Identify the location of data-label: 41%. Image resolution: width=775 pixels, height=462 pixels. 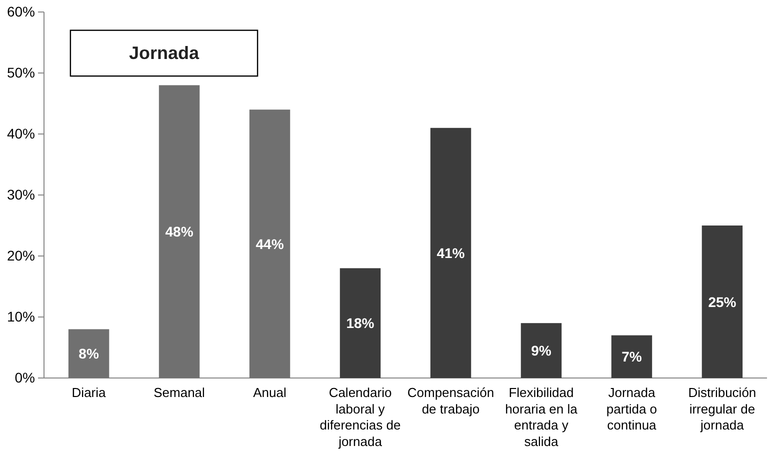
(451, 252).